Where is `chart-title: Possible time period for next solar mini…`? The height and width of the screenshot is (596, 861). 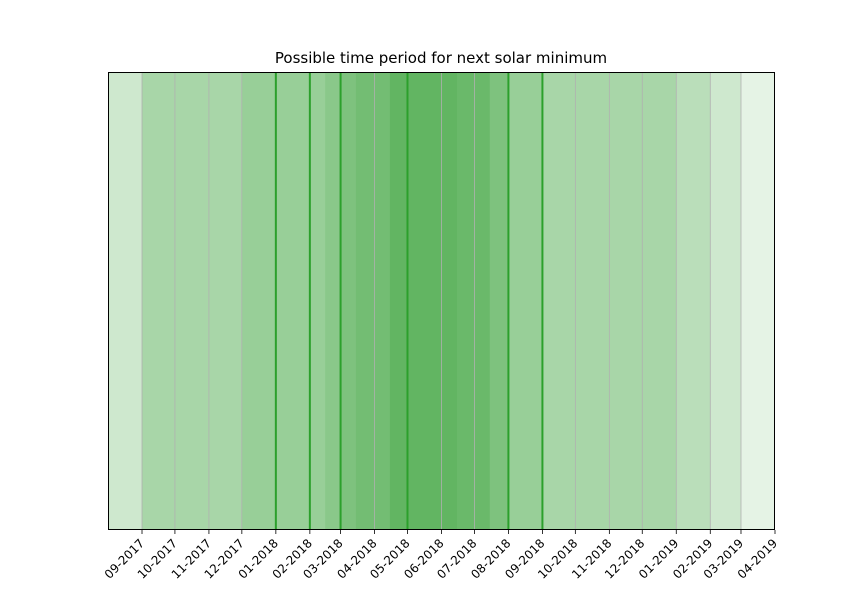 chart-title: Possible time period for next solar mini… is located at coordinates (441, 58).